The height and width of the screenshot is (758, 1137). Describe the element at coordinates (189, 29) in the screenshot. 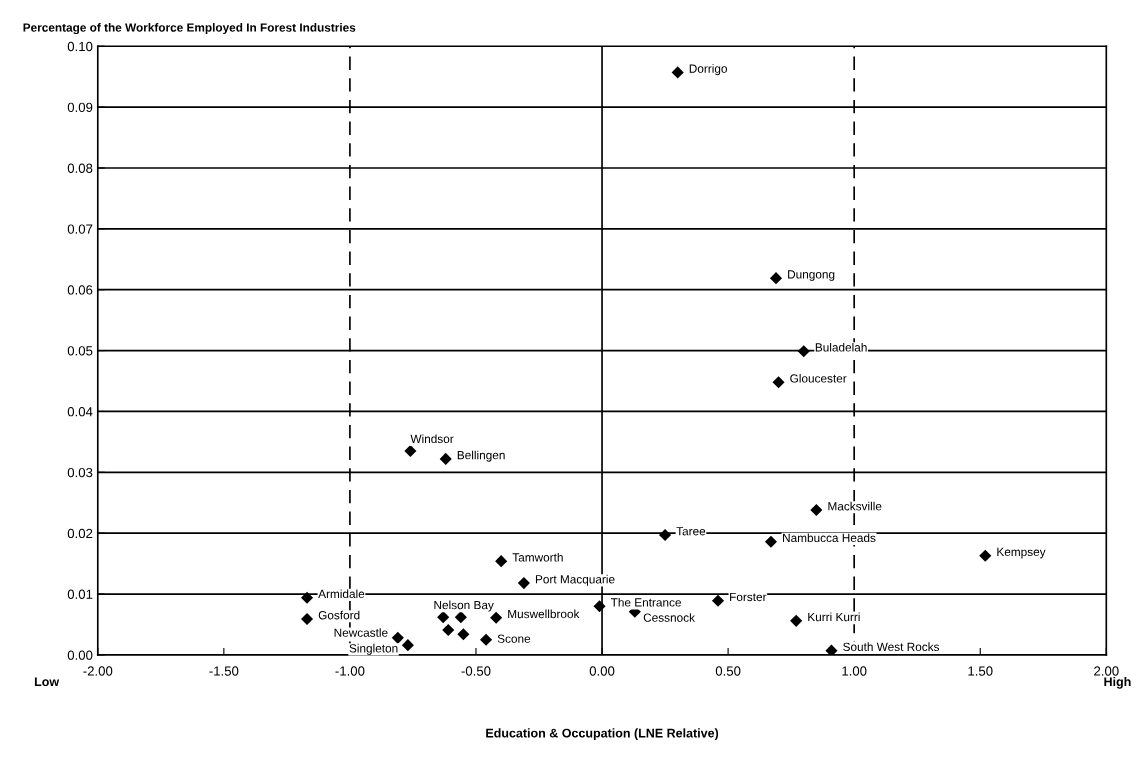

I see `chart-title: Percentage of the Workforce Employed In Forest Industries` at that location.